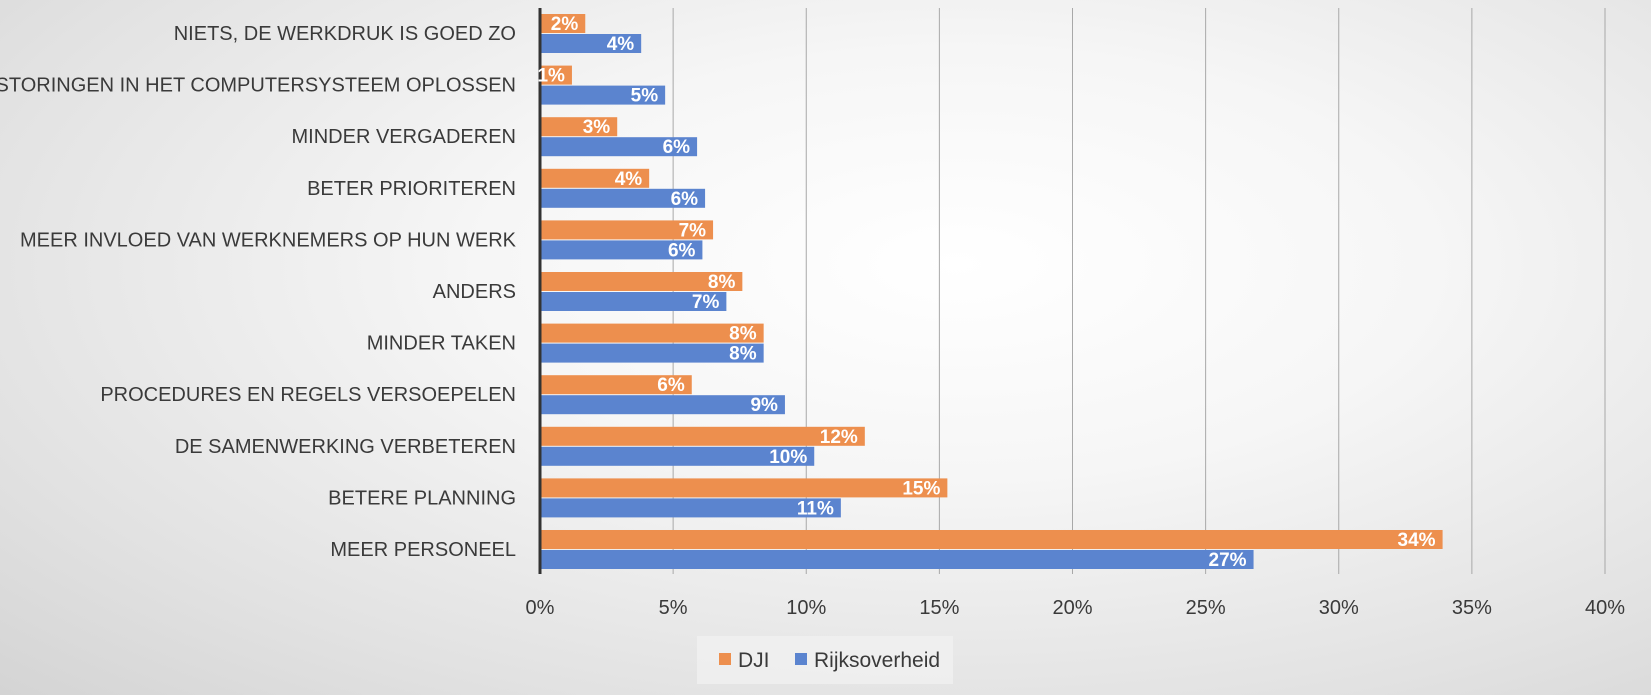 Image resolution: width=1651 pixels, height=695 pixels. Describe the element at coordinates (1605, 608) in the screenshot. I see `x-tick-label: 40%` at that location.